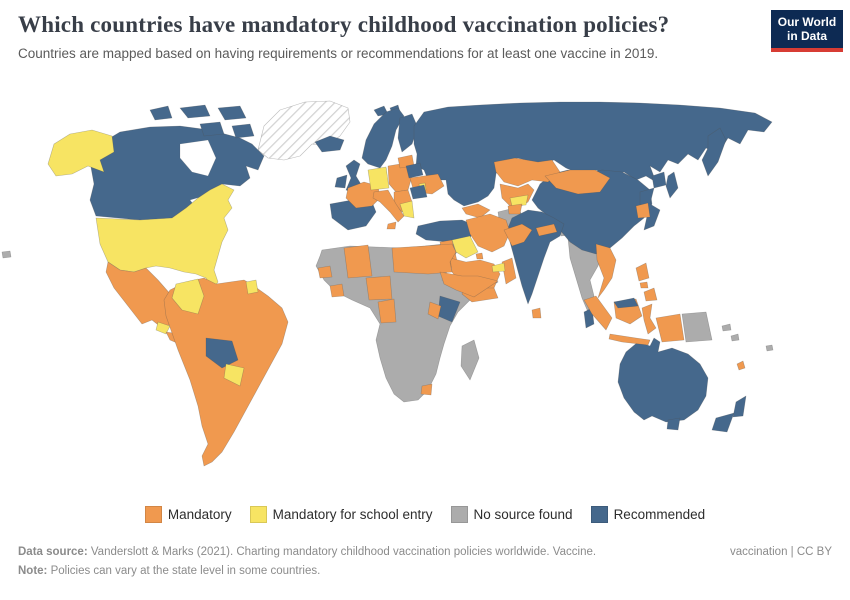  What do you see at coordinates (337, 290) in the screenshot?
I see `region-guinea-coast` at bounding box center [337, 290].